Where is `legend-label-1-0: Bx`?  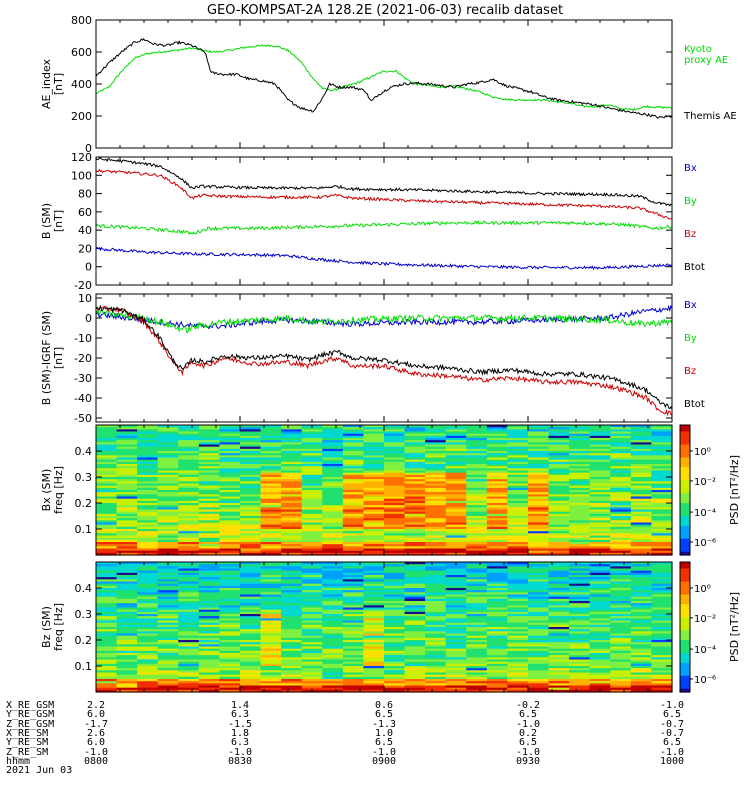 legend-label-1-0: Bx is located at coordinates (690, 168).